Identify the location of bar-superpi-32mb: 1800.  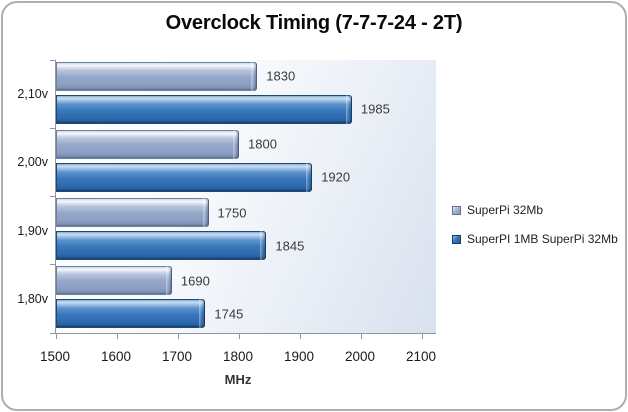
(166, 144).